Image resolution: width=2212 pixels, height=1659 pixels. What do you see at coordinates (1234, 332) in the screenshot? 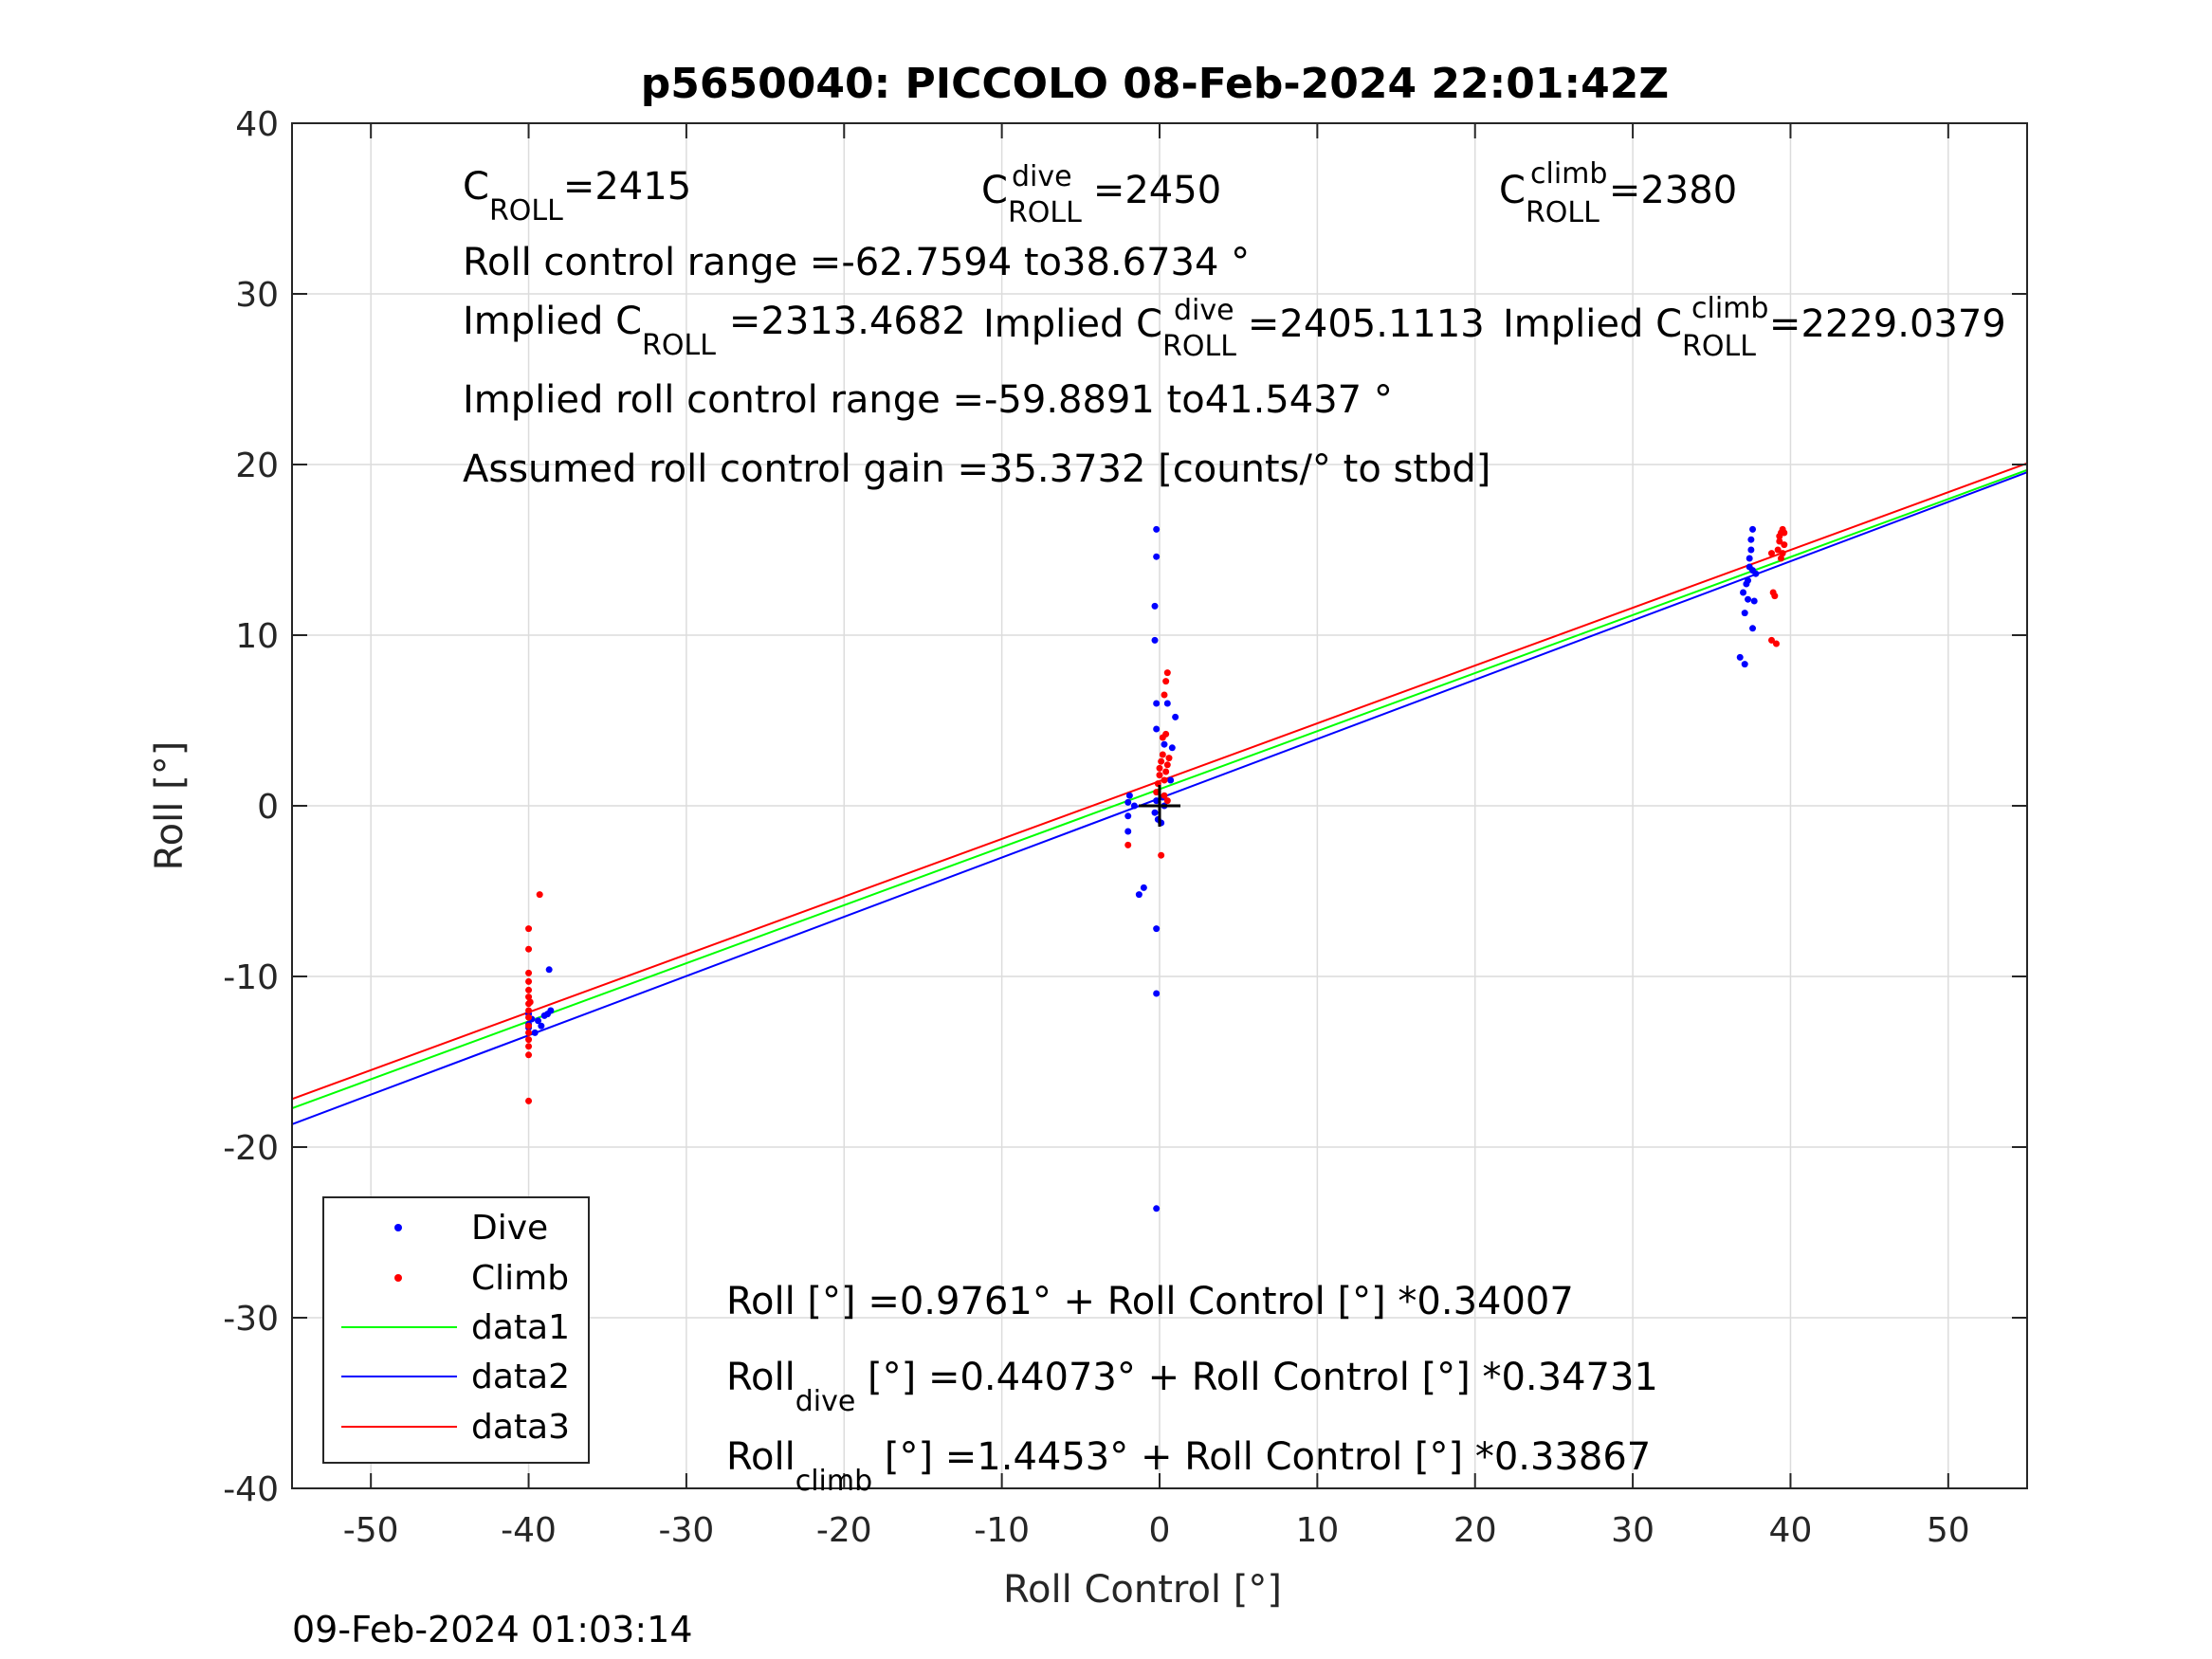
I see `implied-c-roll-dive-annotation: Implied CROLL=2405.1113` at bounding box center [1234, 332].